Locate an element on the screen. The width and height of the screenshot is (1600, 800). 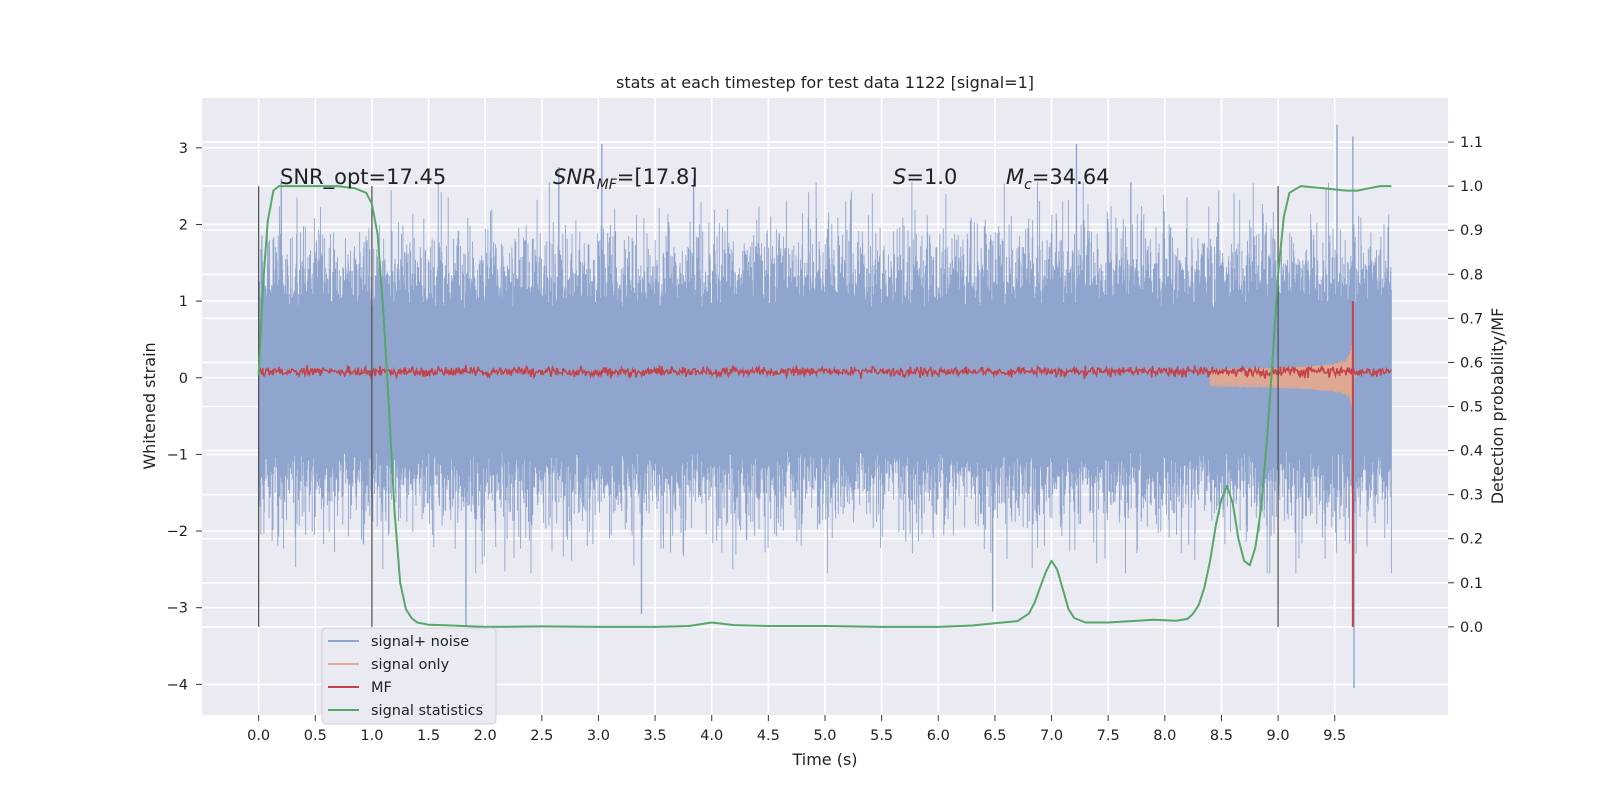
x-tick-label: 9.5 is located at coordinates (1334, 736).